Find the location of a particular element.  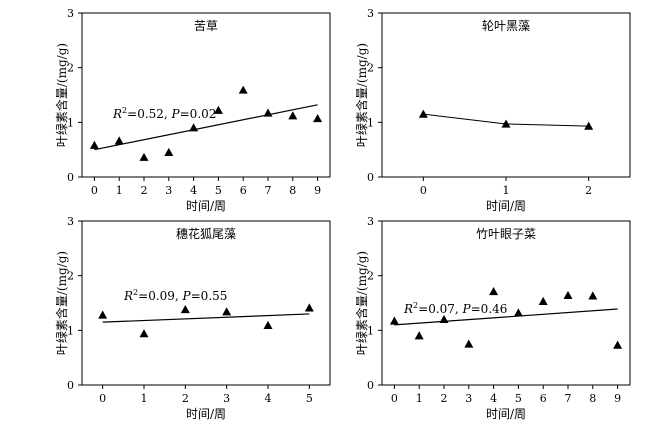

r2-value: =0.07, is located at coordinates (440, 309).